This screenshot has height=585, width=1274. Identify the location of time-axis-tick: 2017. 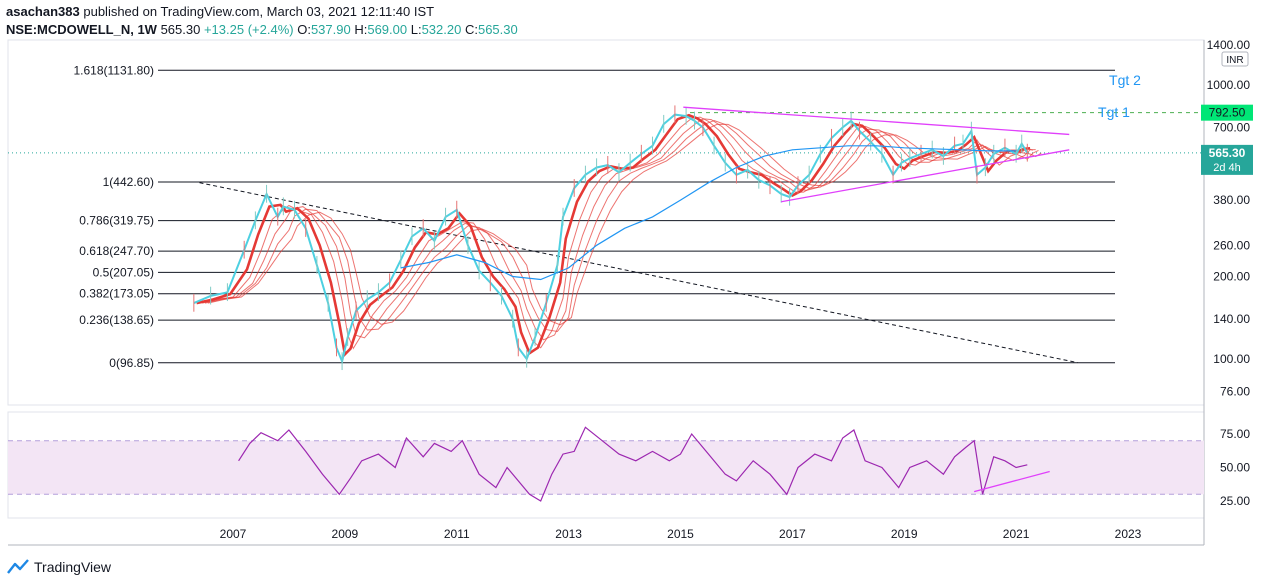
(792, 534).